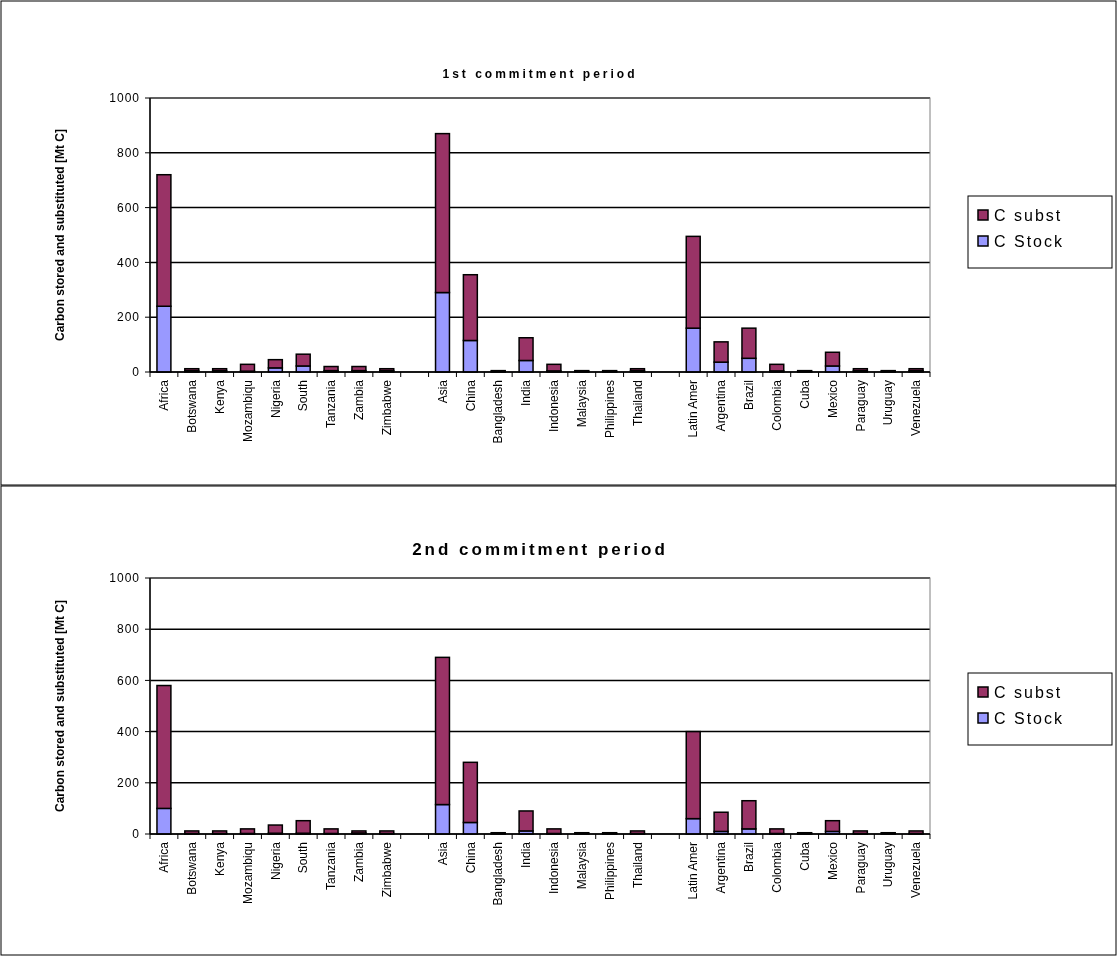  What do you see at coordinates (540, 549) in the screenshot?
I see `chart-title: 2nd commitment period` at bounding box center [540, 549].